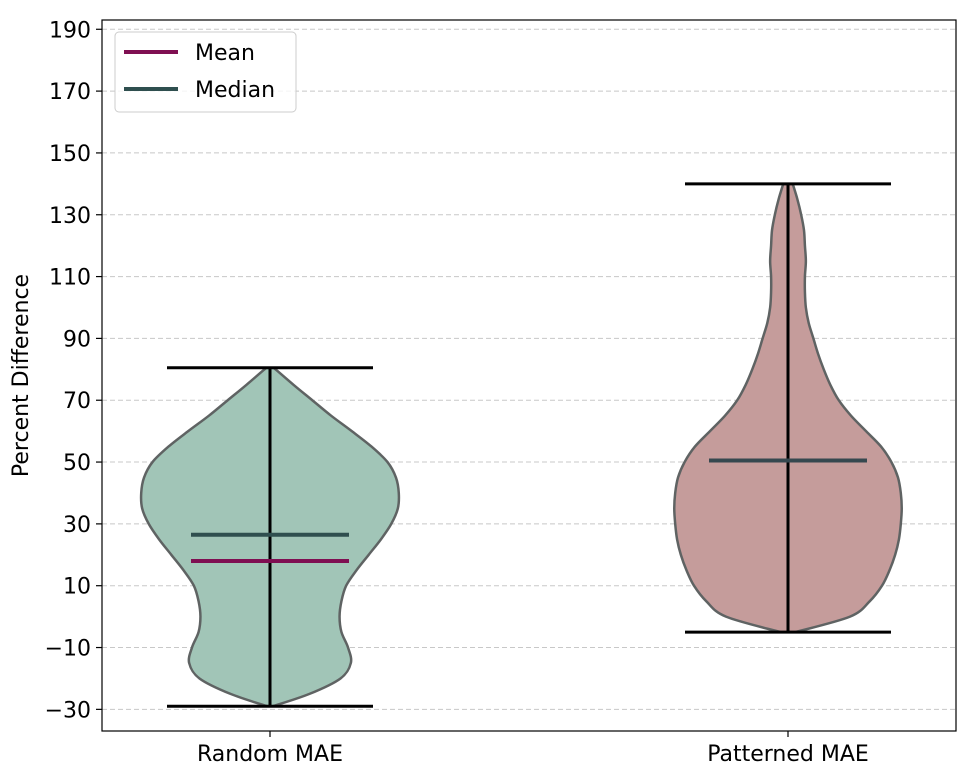 The width and height of the screenshot is (965, 775). Describe the element at coordinates (533, 749) in the screenshot. I see `x-axis-ticks: Random MAE Patterned MAE` at that location.